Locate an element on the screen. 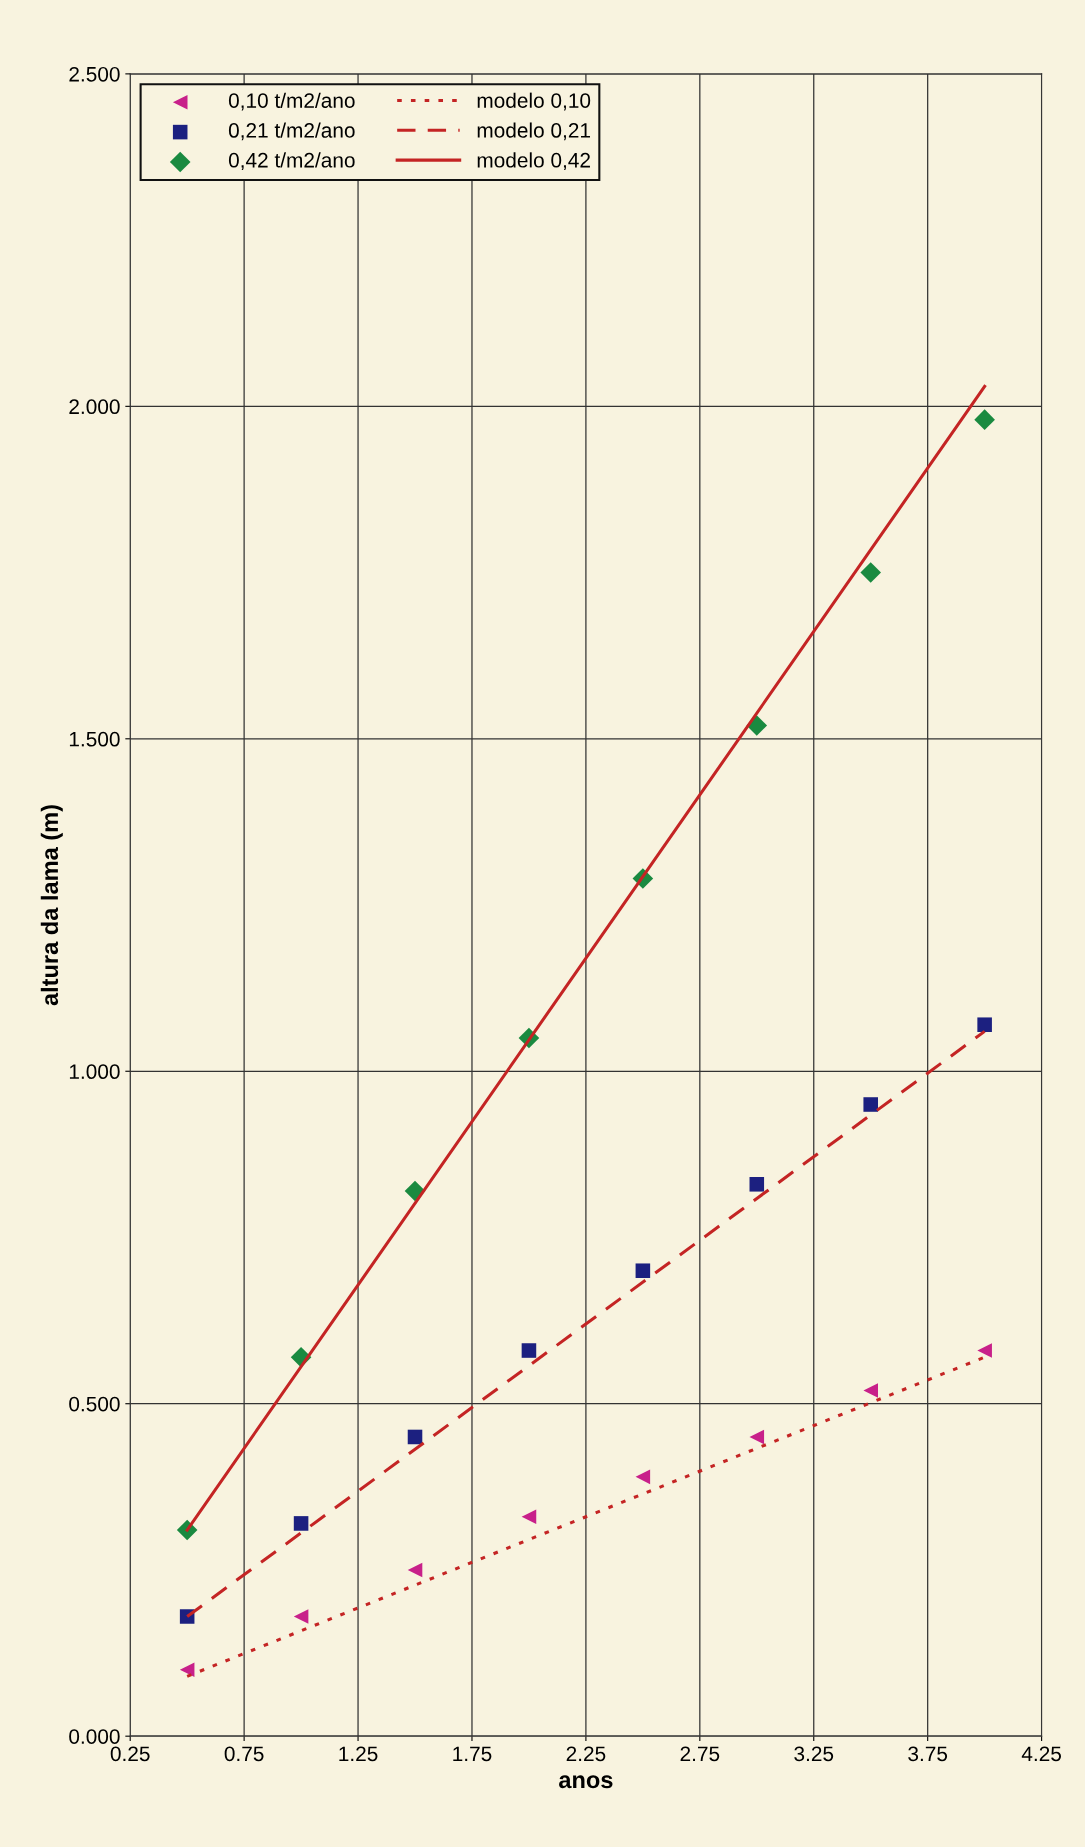  x-tick-label: 2.75 is located at coordinates (700, 1754).